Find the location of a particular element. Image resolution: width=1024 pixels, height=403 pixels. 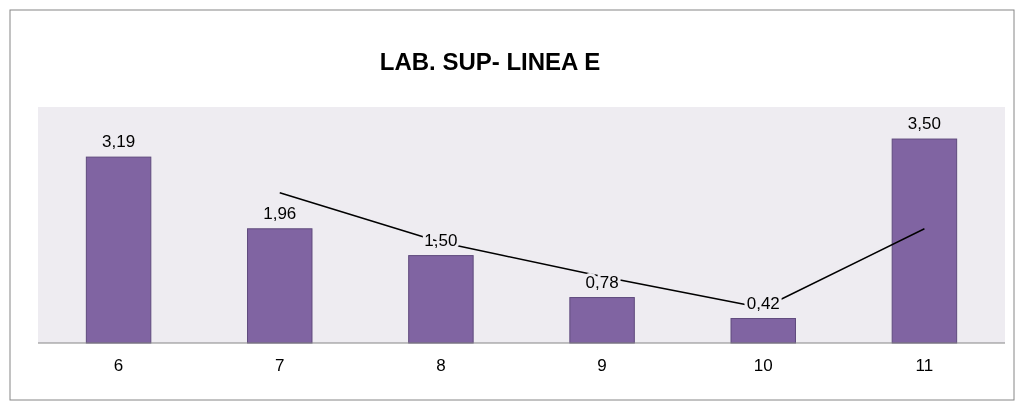

x-tick-label: 11 is located at coordinates (924, 365).